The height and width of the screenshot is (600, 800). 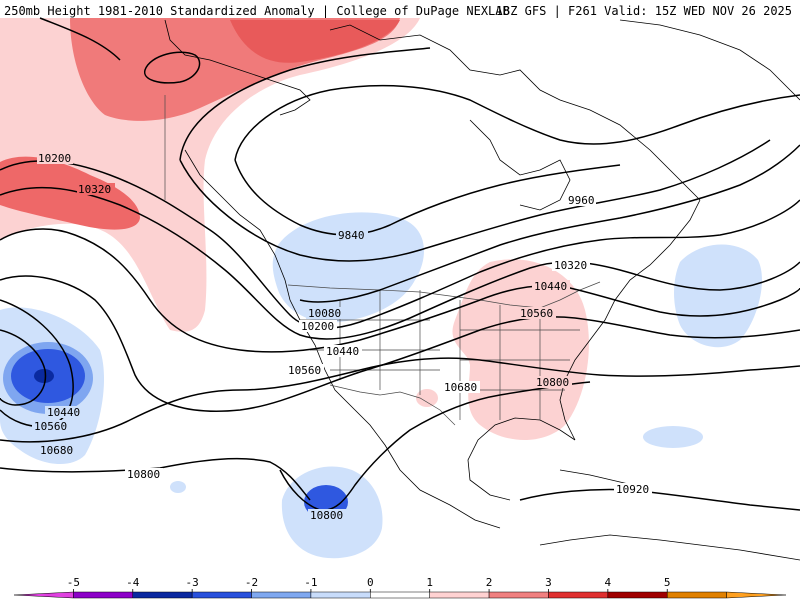 I want to click on coastline-canada-arctic, so click(x=515, y=112).